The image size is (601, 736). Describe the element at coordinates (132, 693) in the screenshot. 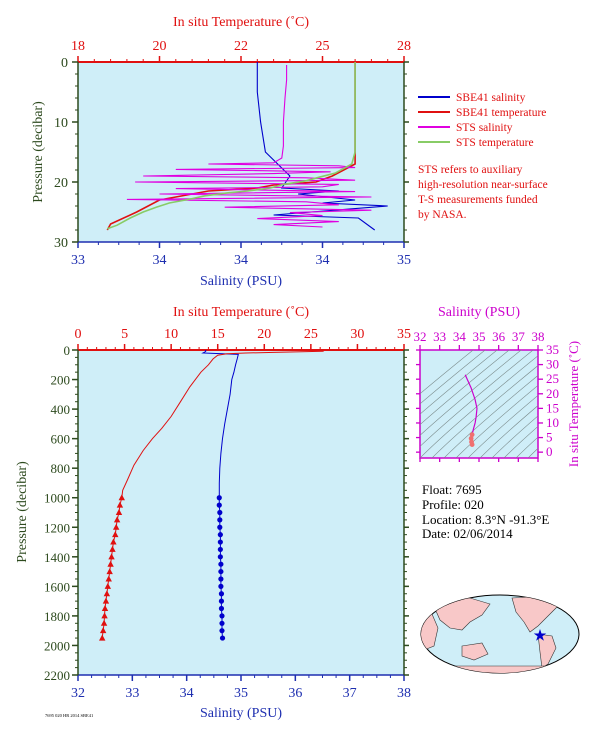

I see `full-depth-x-tick-label: 33` at that location.